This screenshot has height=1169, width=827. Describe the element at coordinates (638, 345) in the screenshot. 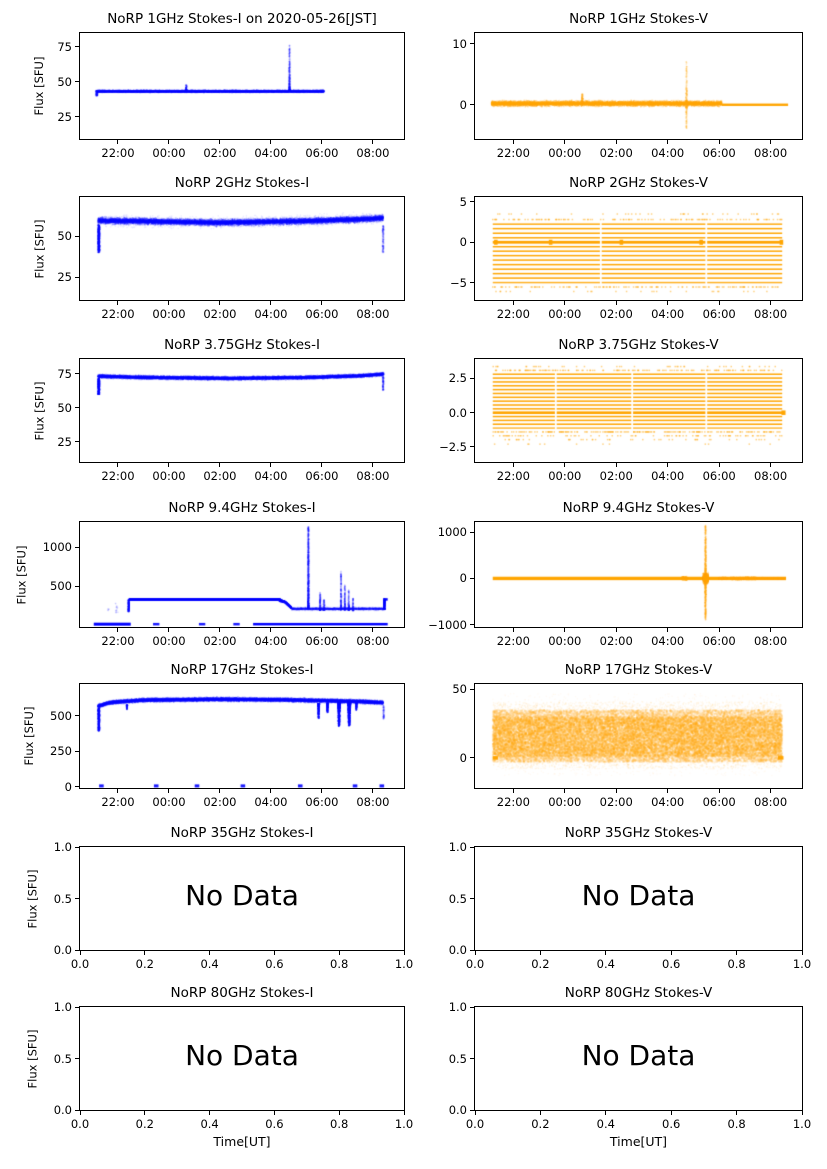

I see `plot-title: NoRP 3.75GHz Stokes-V` at that location.